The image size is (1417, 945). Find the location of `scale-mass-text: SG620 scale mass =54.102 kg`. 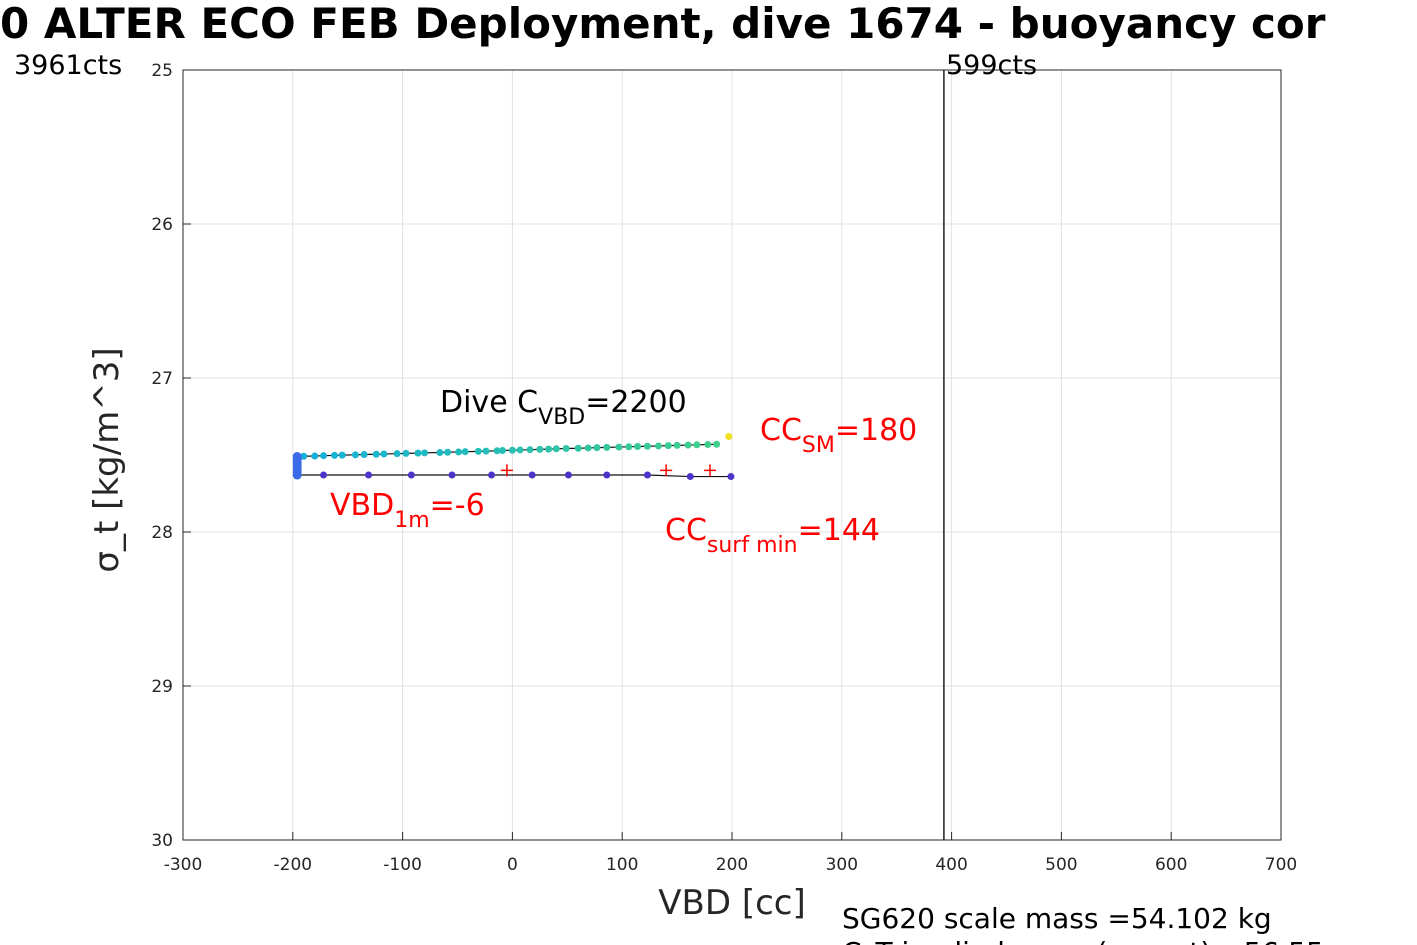

scale-mass-text: SG620 scale mass =54.102 kg is located at coordinates (1057, 918).